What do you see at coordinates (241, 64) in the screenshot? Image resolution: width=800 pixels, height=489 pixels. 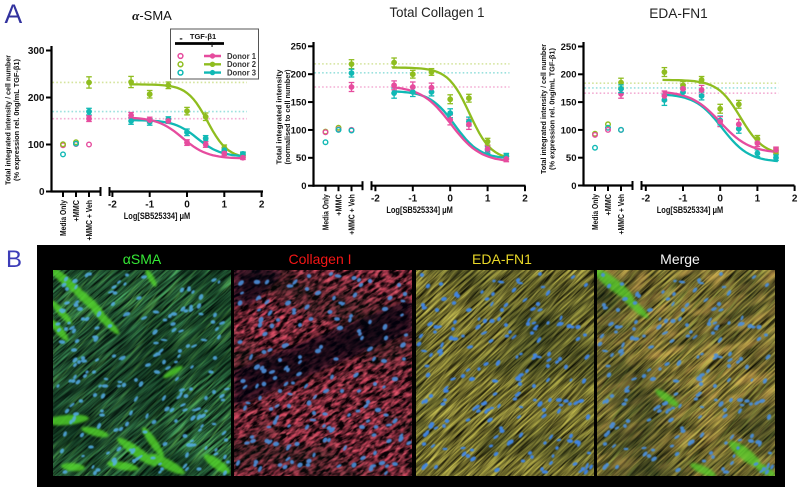 I see `svg-text: Donor 2` at bounding box center [241, 64].